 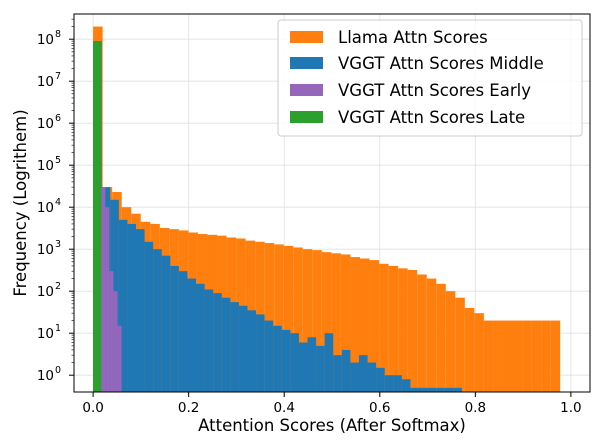 What do you see at coordinates (306, 63) in the screenshot?
I see `legend-swatch-vggt-middle` at bounding box center [306, 63].